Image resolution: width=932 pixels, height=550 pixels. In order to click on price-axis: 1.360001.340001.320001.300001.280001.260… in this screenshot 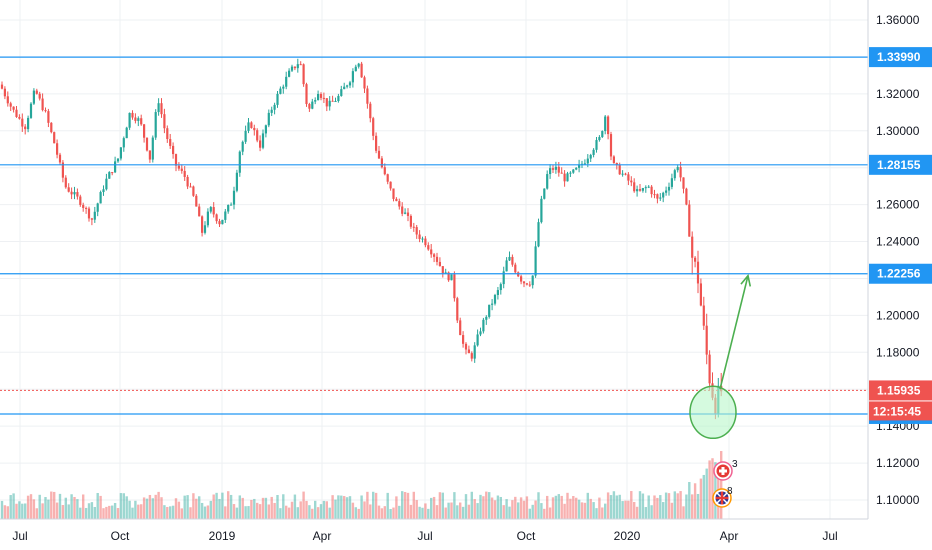, I will do `click(893, 259)`.